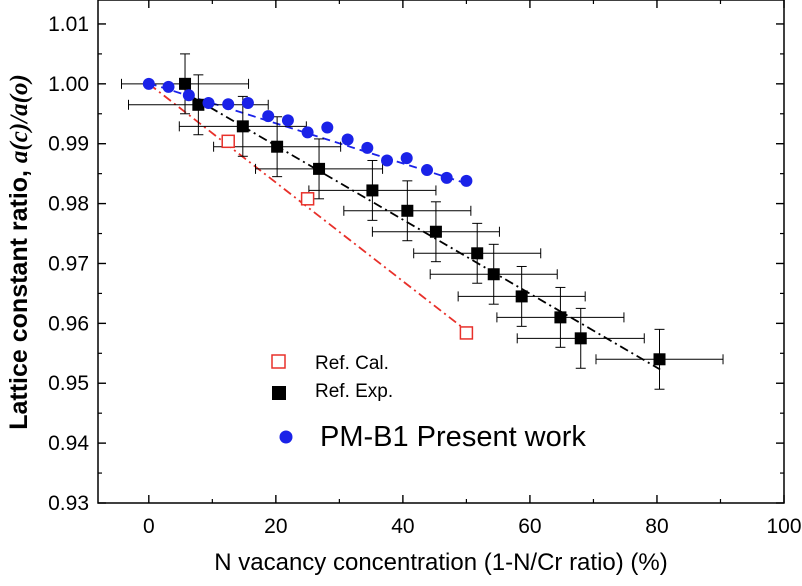 The image size is (802, 586). I want to click on y-tick-label: 0.96, so click(68, 323).